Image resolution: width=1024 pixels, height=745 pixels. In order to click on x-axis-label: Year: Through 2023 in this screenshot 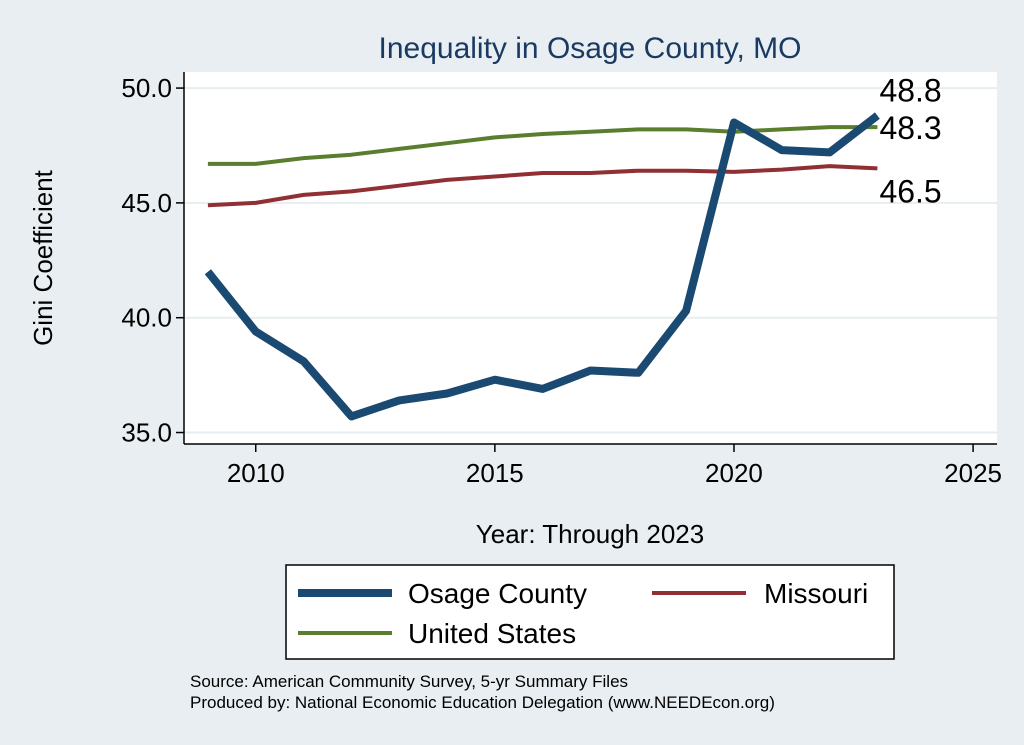, I will do `click(590, 534)`.